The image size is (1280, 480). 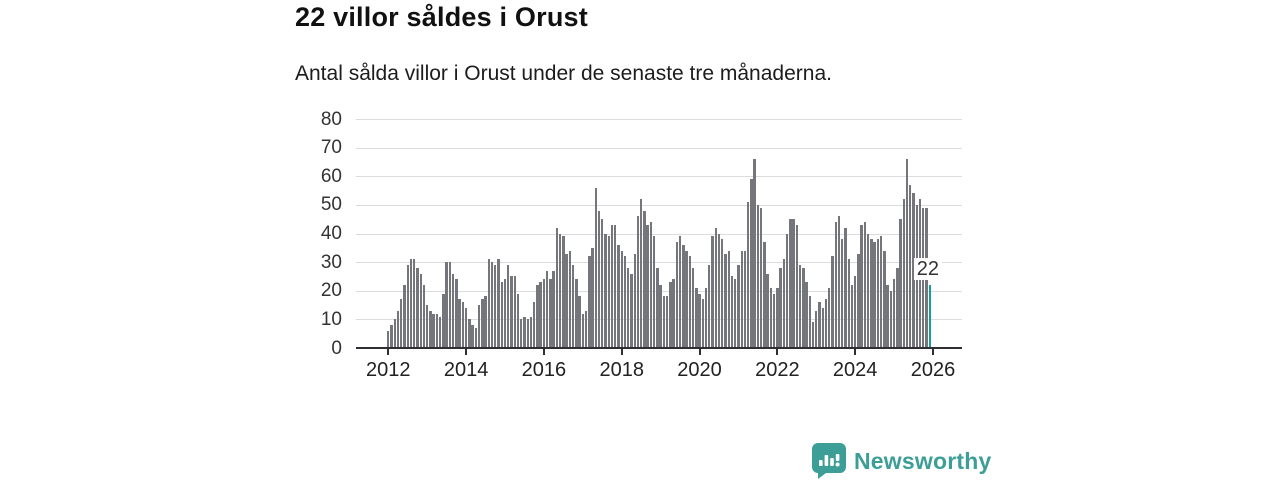 I want to click on x-axis-tick-label: 2026, so click(x=933, y=370).